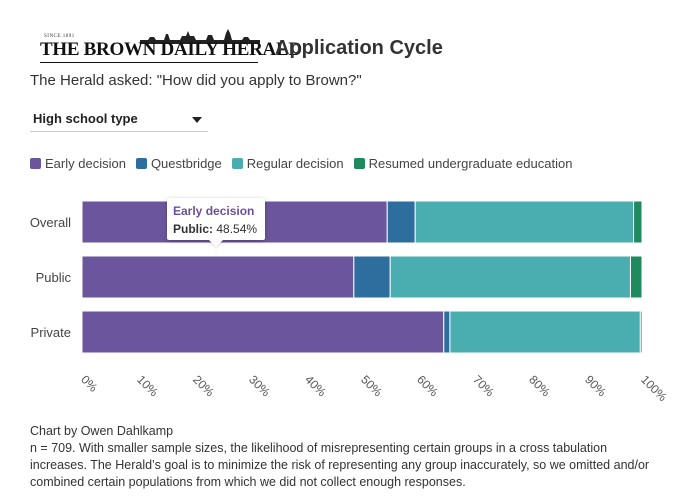  What do you see at coordinates (203, 385) in the screenshot?
I see `x-tick-label: 20%` at bounding box center [203, 385].